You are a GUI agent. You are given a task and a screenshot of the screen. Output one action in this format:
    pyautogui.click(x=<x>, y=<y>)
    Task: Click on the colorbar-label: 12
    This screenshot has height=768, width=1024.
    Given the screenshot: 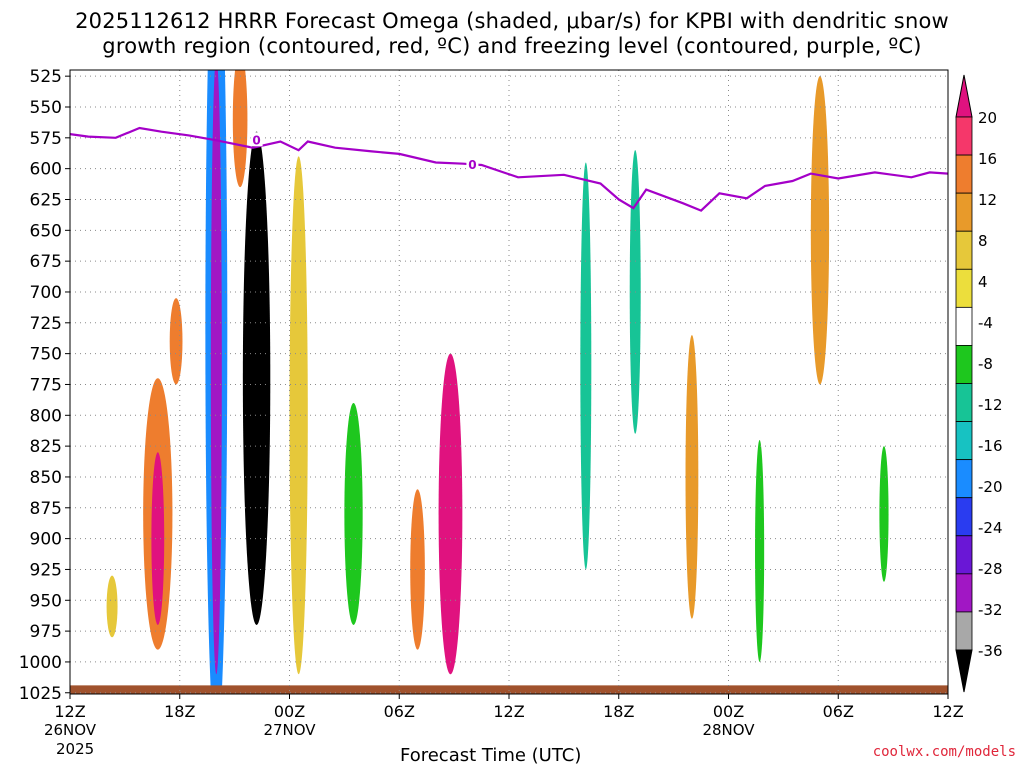 What is the action you would take?
    pyautogui.click(x=987, y=200)
    